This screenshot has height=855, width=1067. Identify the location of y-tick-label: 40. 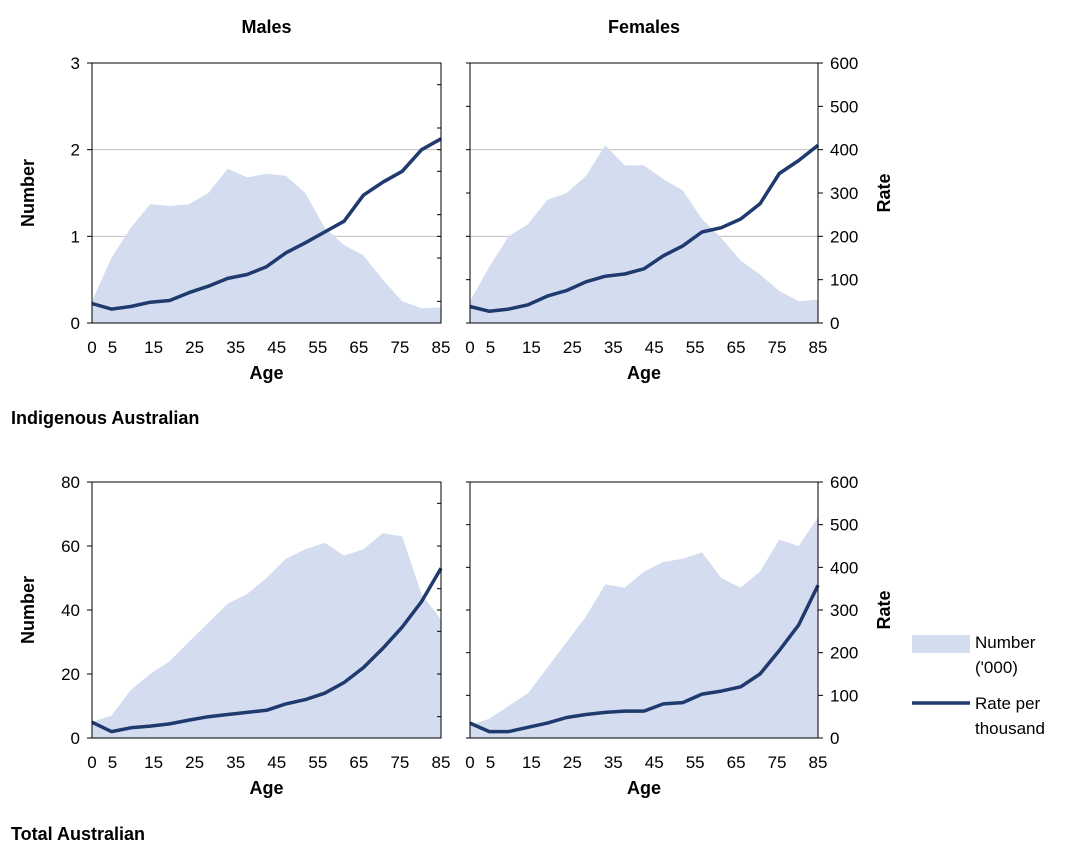
(70, 610).